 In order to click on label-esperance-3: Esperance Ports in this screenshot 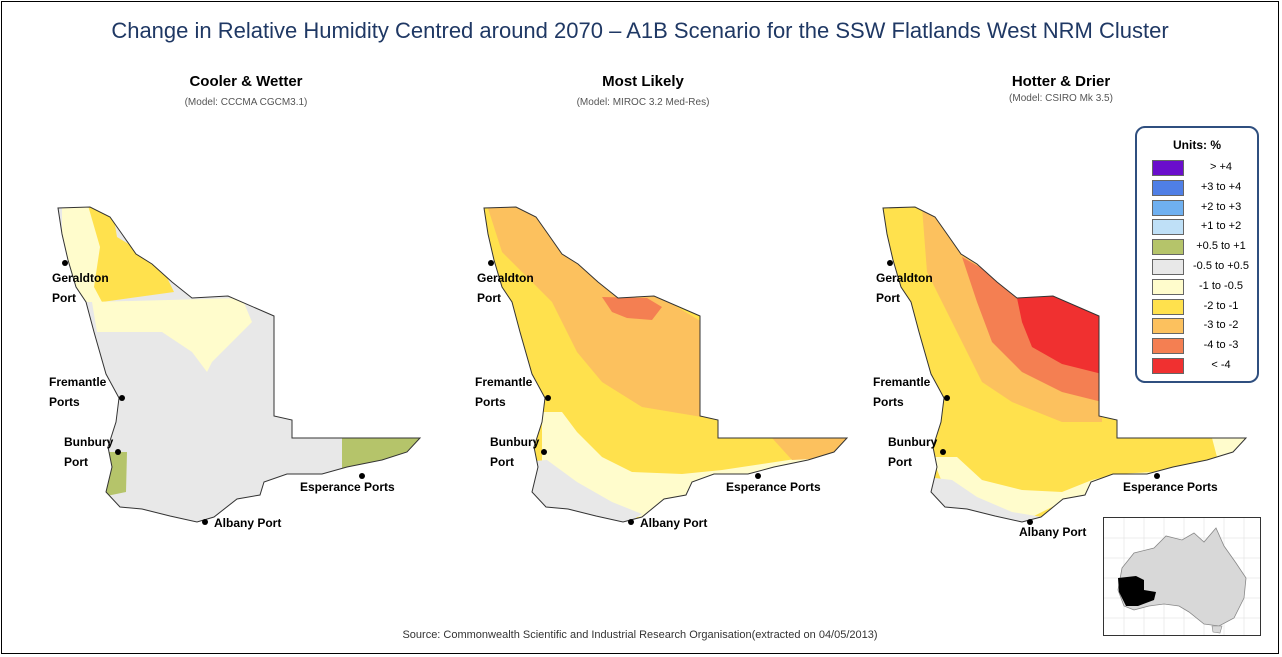, I will do `click(1170, 487)`.